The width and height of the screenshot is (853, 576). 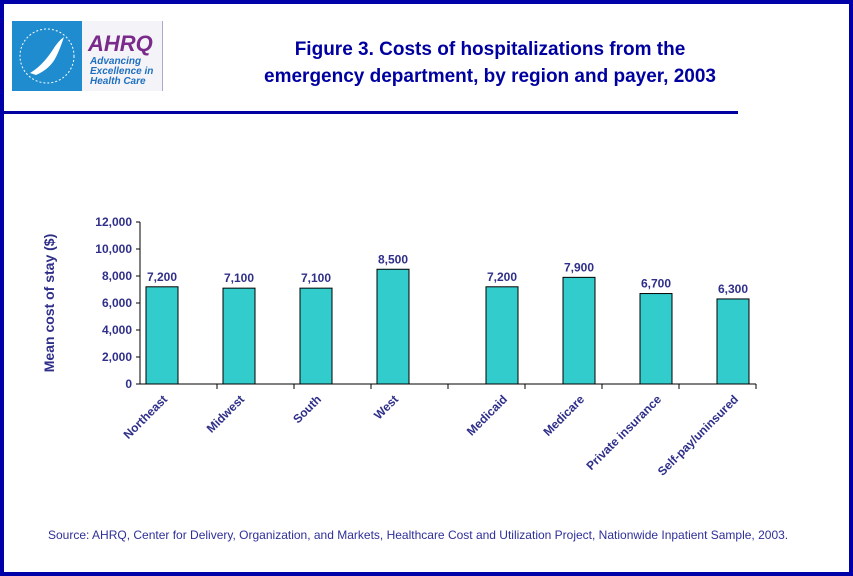 What do you see at coordinates (113, 222) in the screenshot?
I see `y-tick-label: 12,000` at bounding box center [113, 222].